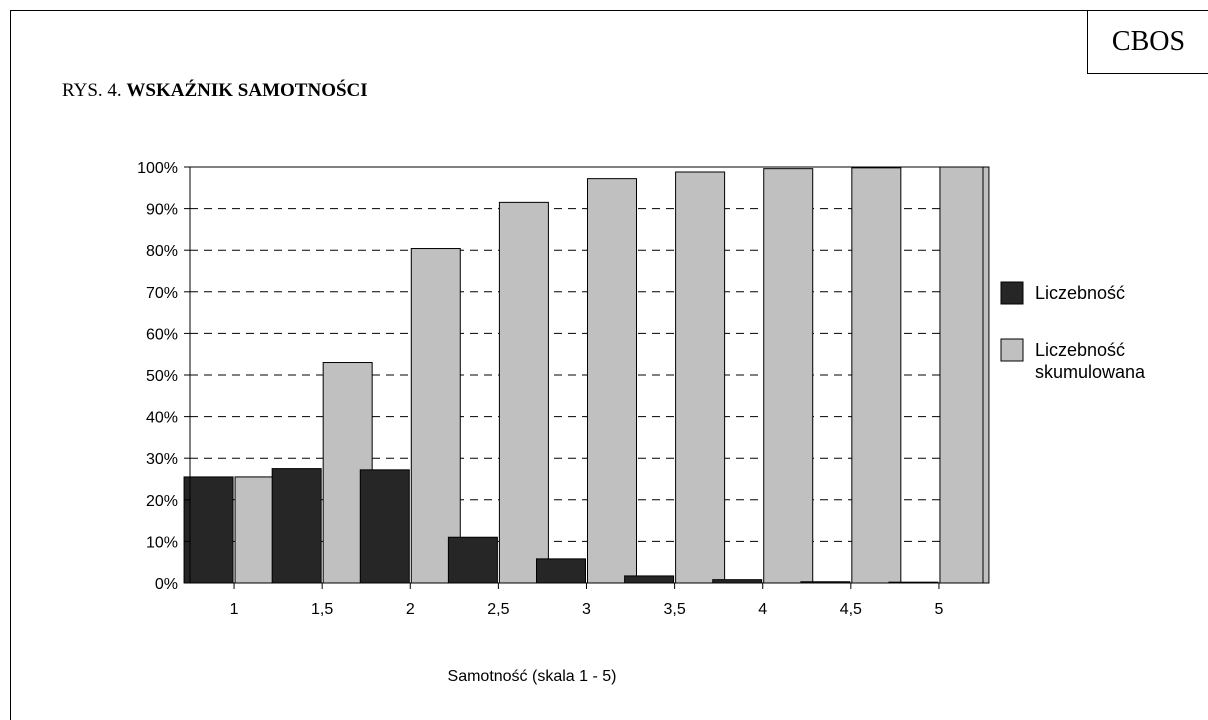 This screenshot has height=720, width=1208. I want to click on y-tick-label: 80%, so click(162, 251).